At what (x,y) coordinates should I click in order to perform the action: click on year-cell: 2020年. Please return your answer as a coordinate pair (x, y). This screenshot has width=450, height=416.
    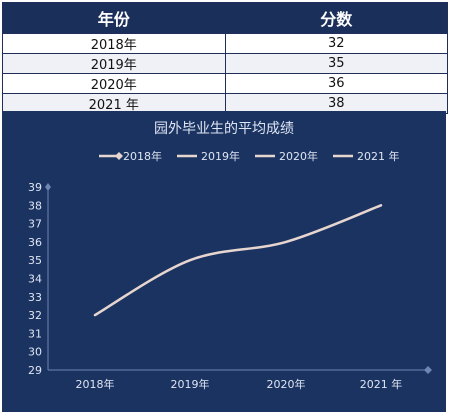
    Looking at the image, I should click on (114, 83).